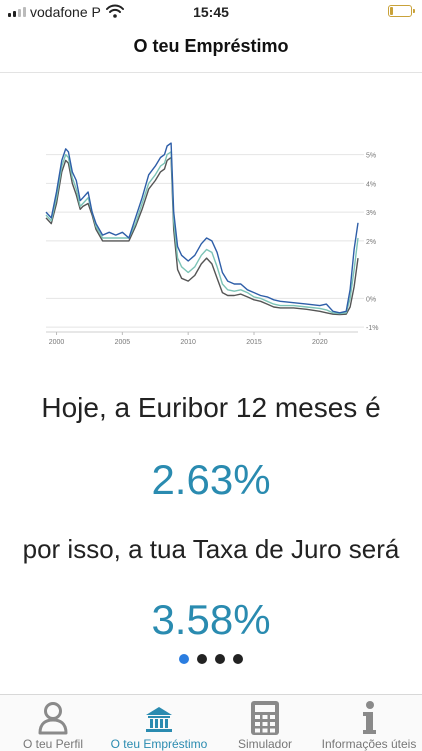 The width and height of the screenshot is (422, 751). What do you see at coordinates (372, 328) in the screenshot?
I see `y-tick-label: -1%` at bounding box center [372, 328].